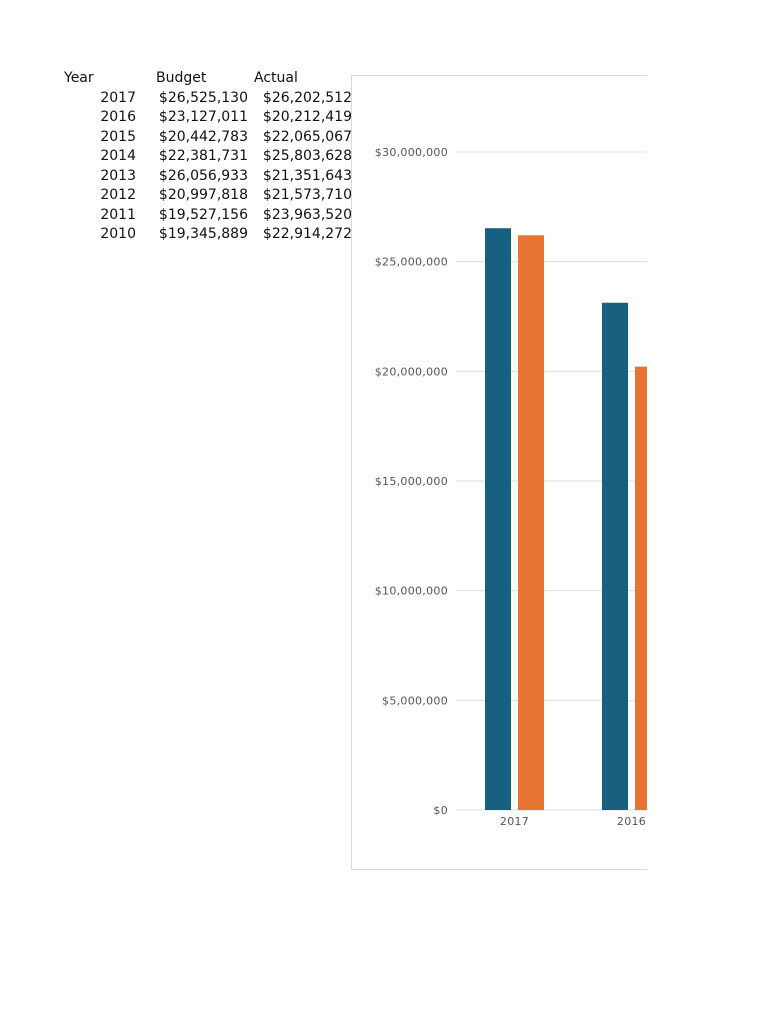 This screenshot has width=768, height=1024. What do you see at coordinates (203, 117) in the screenshot?
I see `cell-budget: $23,127,011` at bounding box center [203, 117].